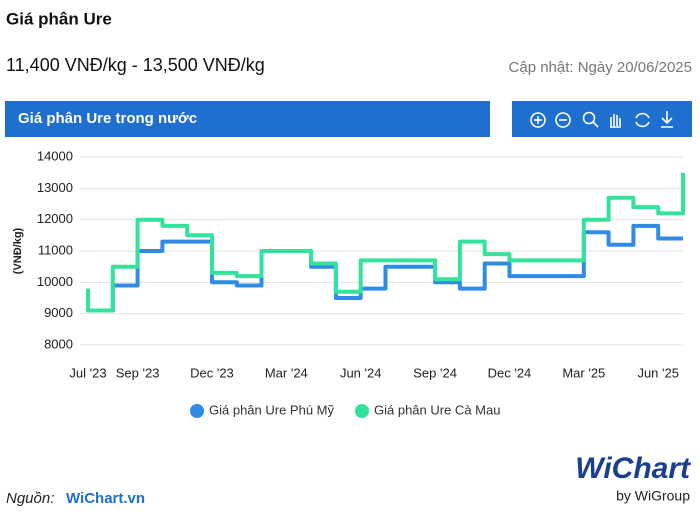 This screenshot has width=700, height=522. I want to click on y-tick-label: 10000, so click(55, 281).